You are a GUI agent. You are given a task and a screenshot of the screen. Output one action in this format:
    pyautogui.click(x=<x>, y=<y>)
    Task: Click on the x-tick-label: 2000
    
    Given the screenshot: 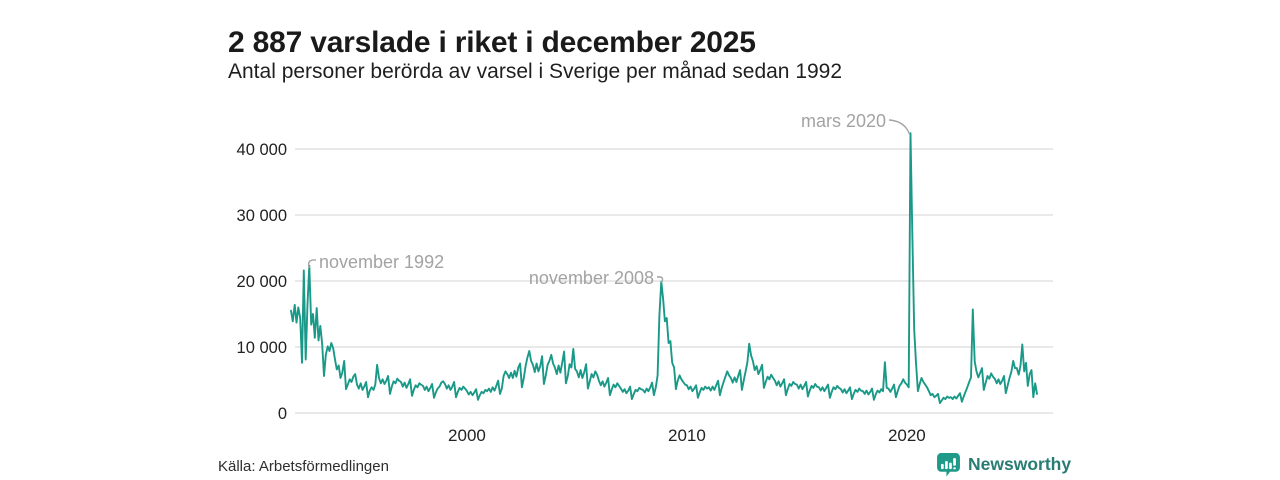 What is the action you would take?
    pyautogui.click(x=467, y=435)
    